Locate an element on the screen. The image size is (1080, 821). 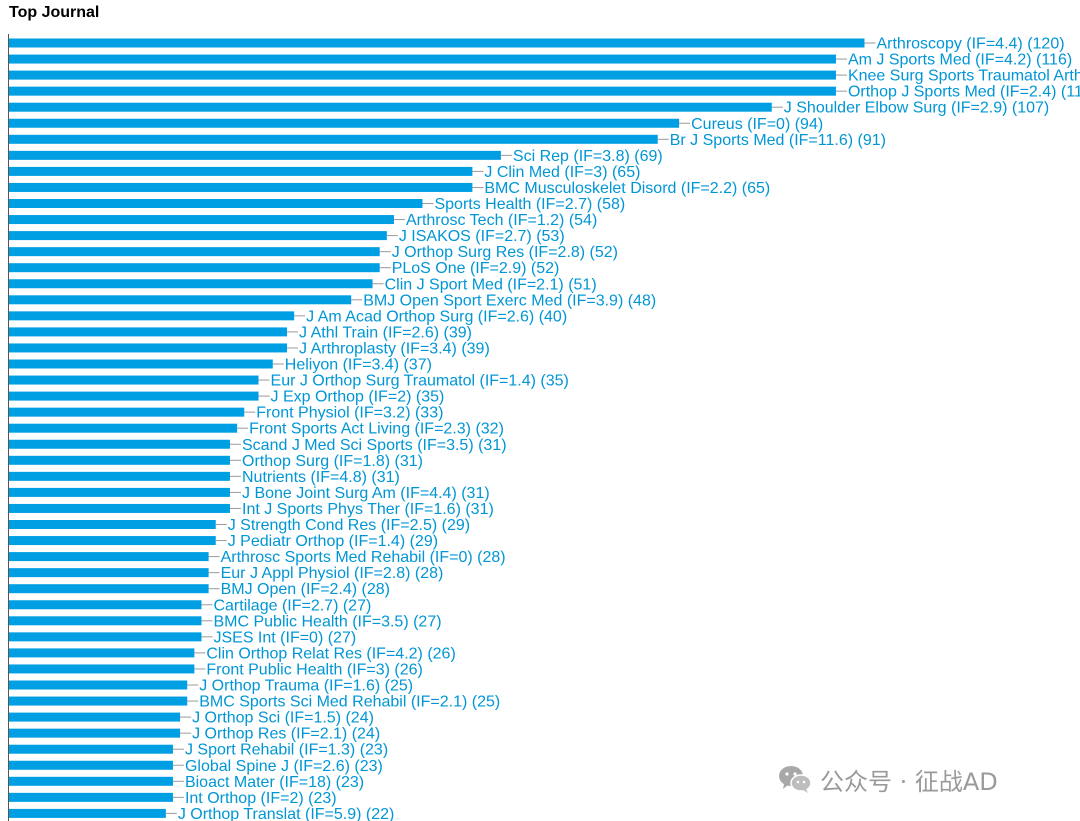
bar-label: BMC Public Health (IF=3.5) (27) is located at coordinates (327, 621).